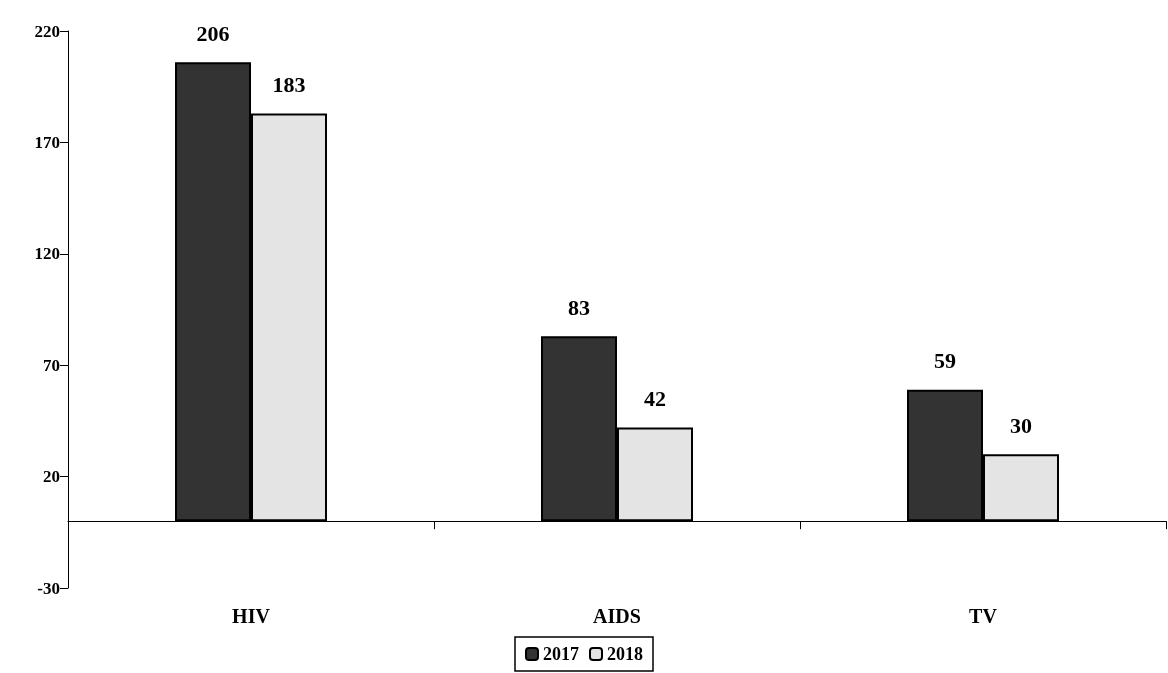  Describe the element at coordinates (945, 361) in the screenshot. I see `data-label: 59` at that location.